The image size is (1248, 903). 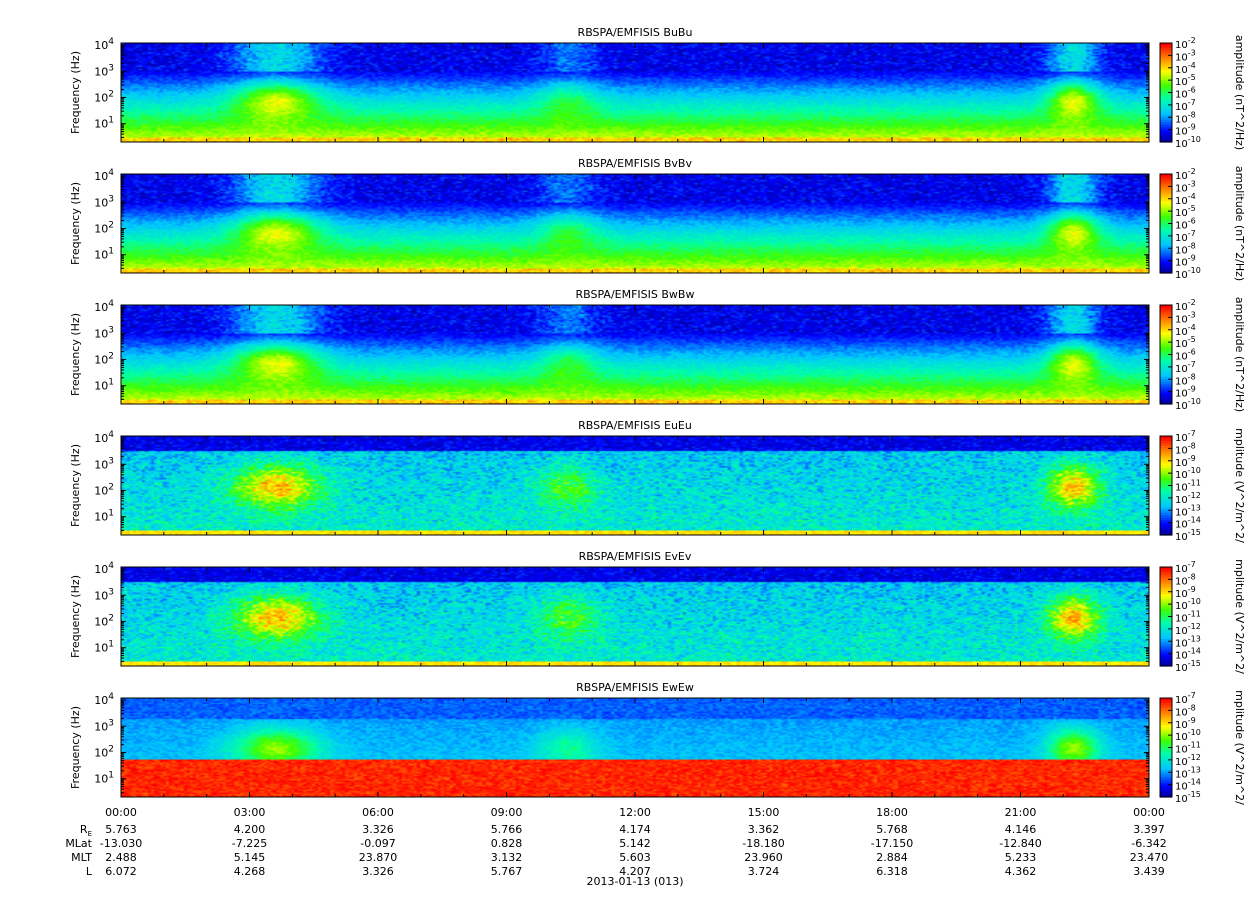 I want to click on panel-title: RBSPA/EMFISIS BvBv, so click(x=635, y=163).